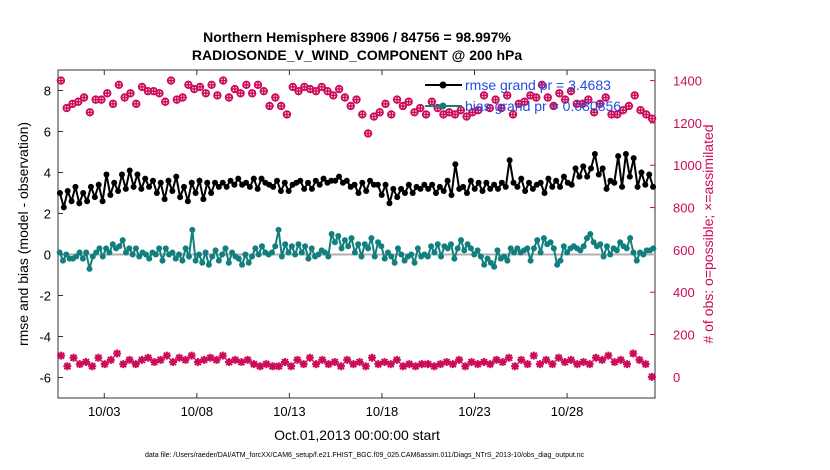  I want to click on x-tick-label: 10/03, so click(104, 411).